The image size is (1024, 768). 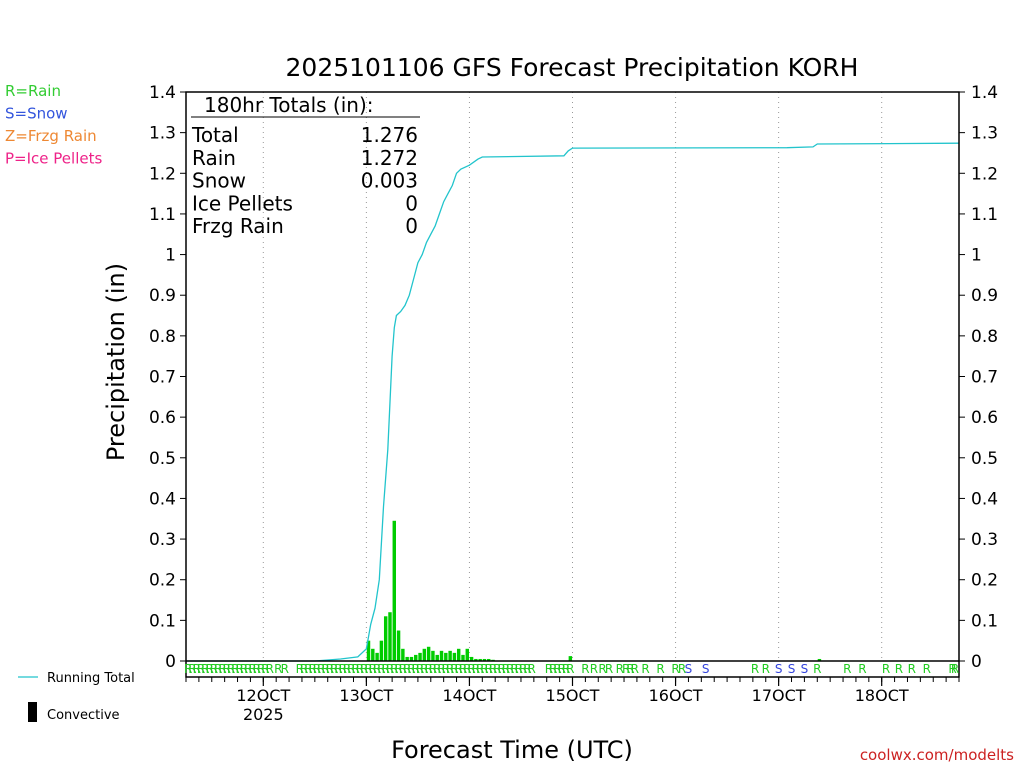 I want to click on y-tick-label-left-11: 1.1, so click(x=162, y=215).